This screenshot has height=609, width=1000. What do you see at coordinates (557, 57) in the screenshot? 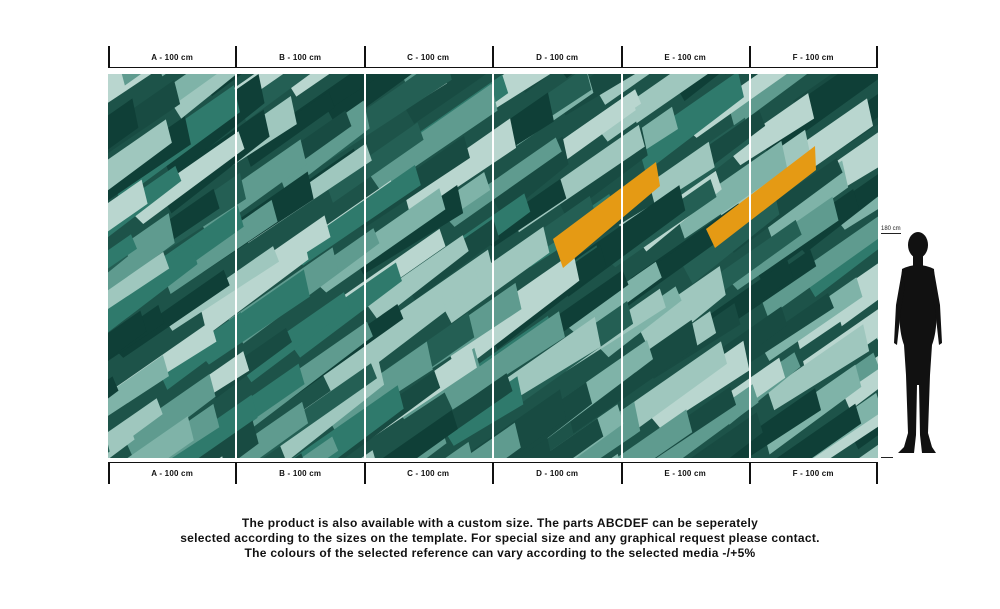
I see `top-ruler-label-d: D - 100 cm` at bounding box center [557, 57].